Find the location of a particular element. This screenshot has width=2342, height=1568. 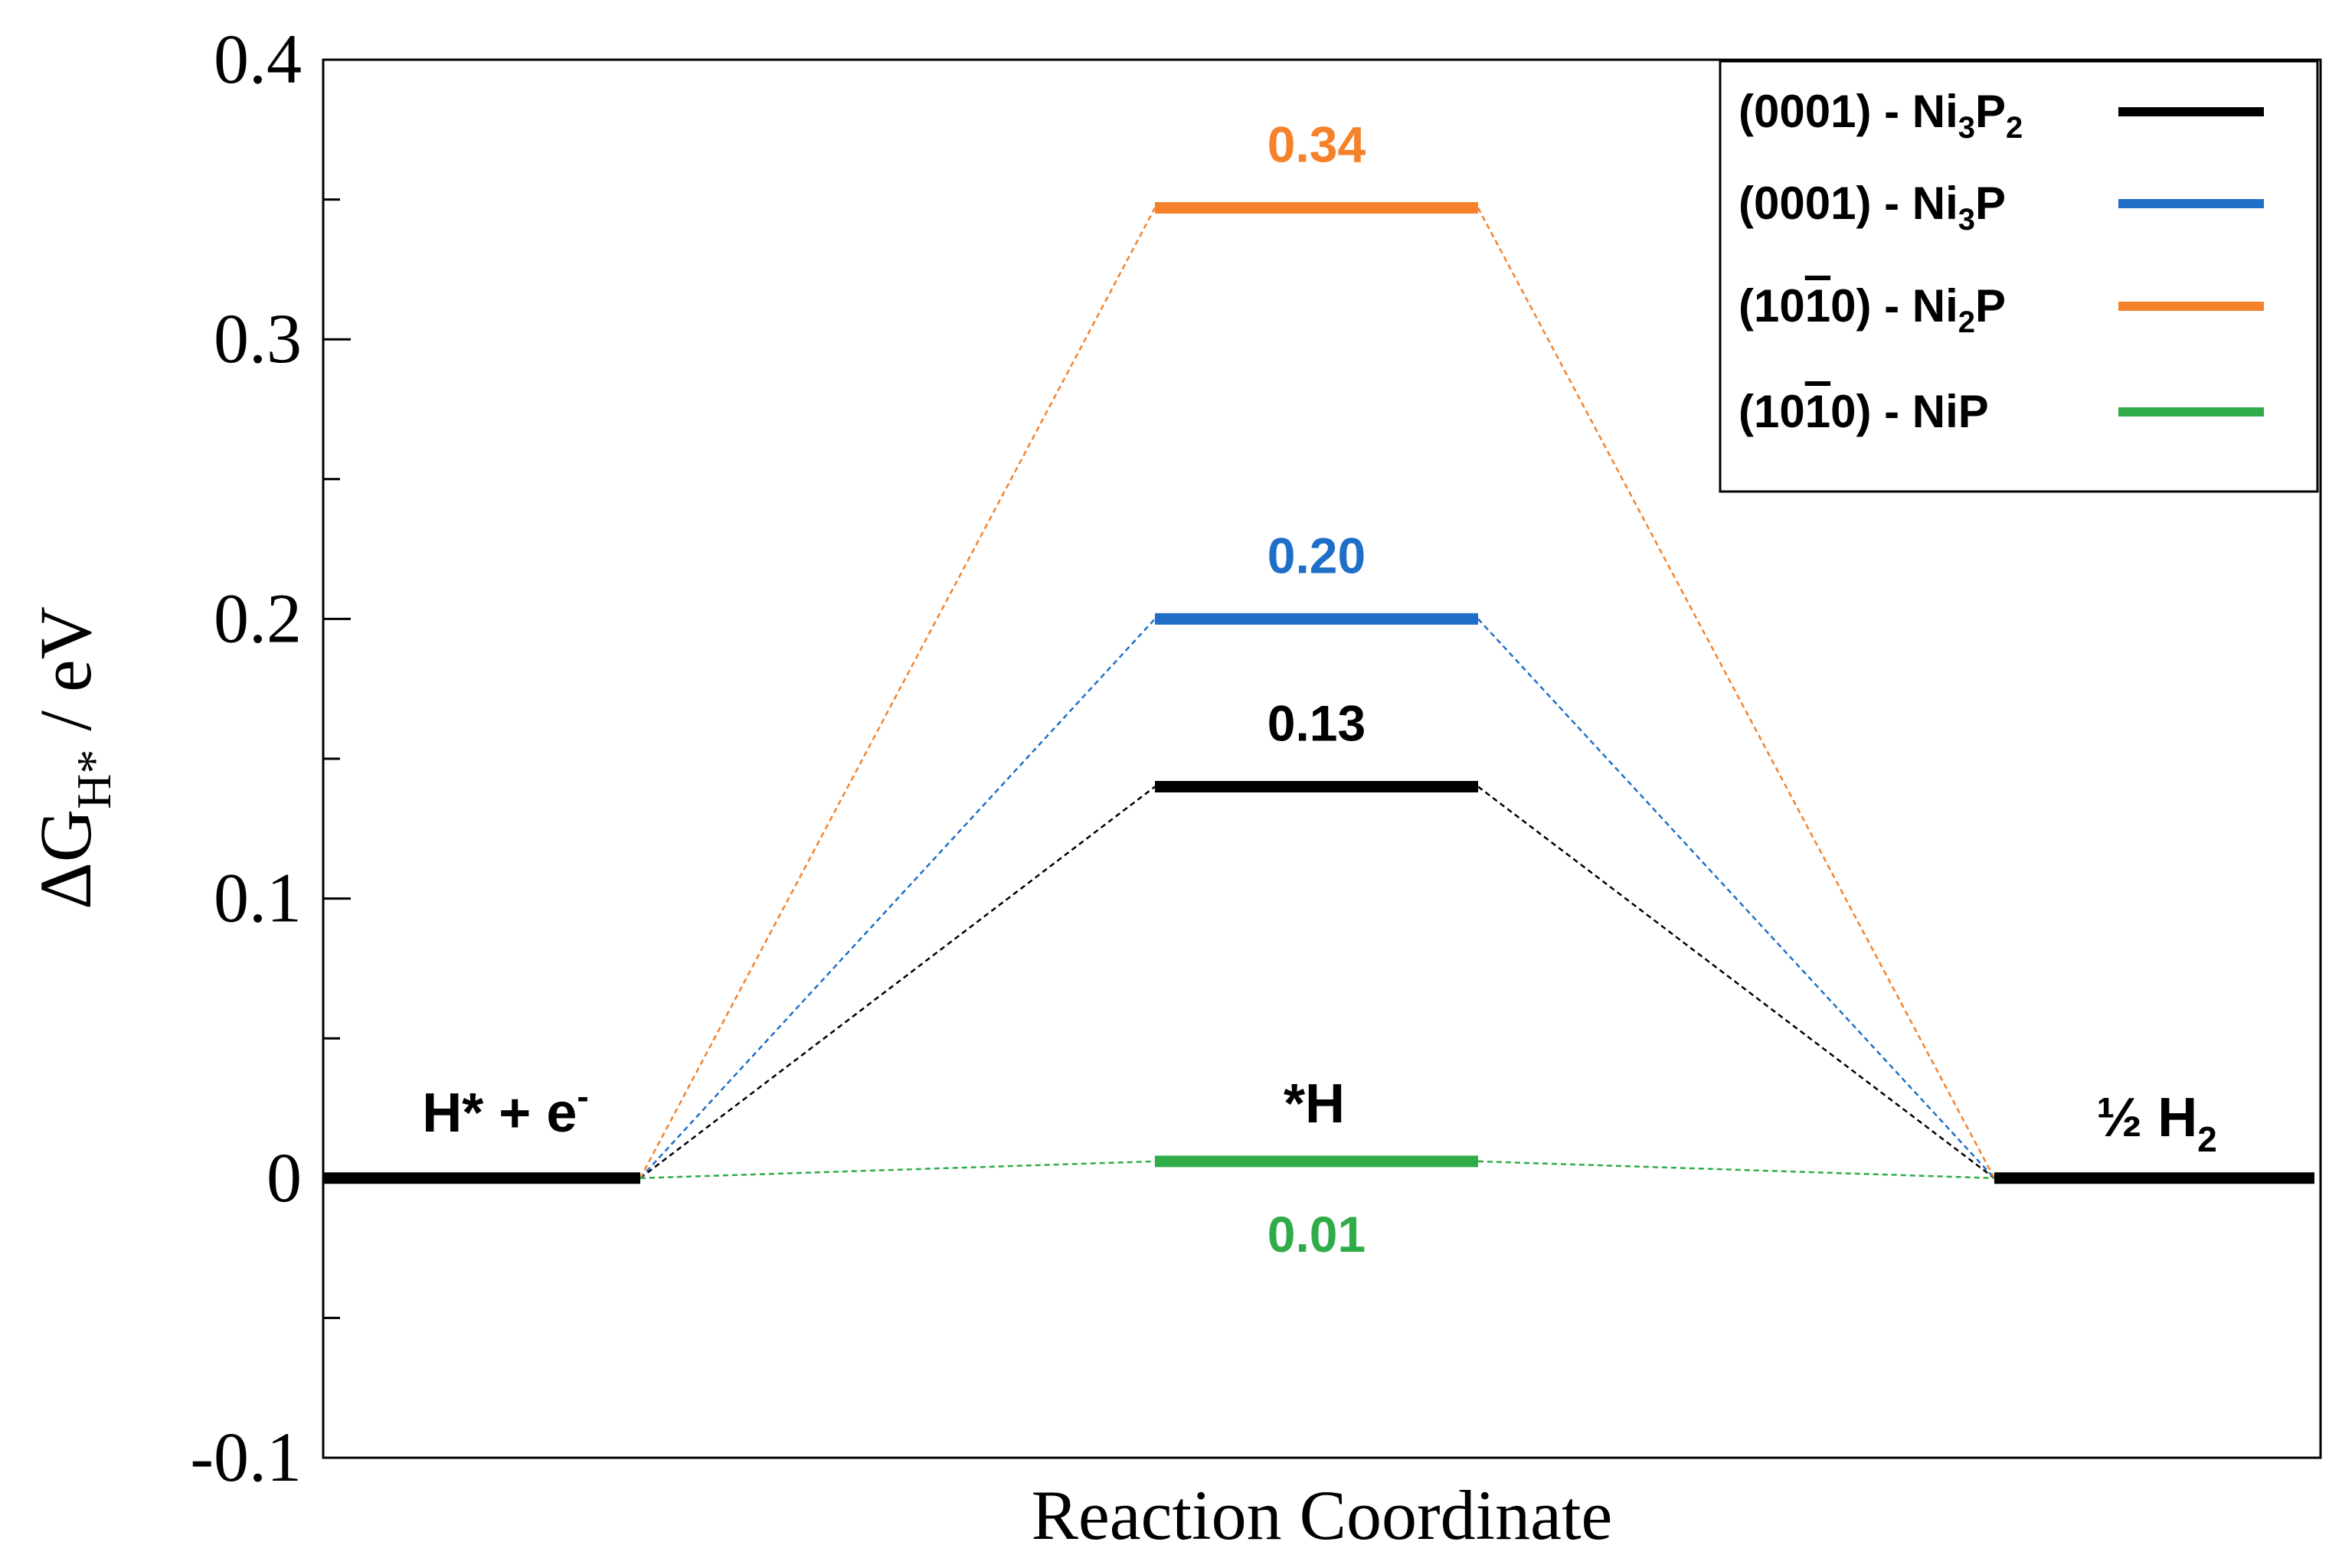

state-label-final: ½ H2 is located at coordinates (2156, 1123).